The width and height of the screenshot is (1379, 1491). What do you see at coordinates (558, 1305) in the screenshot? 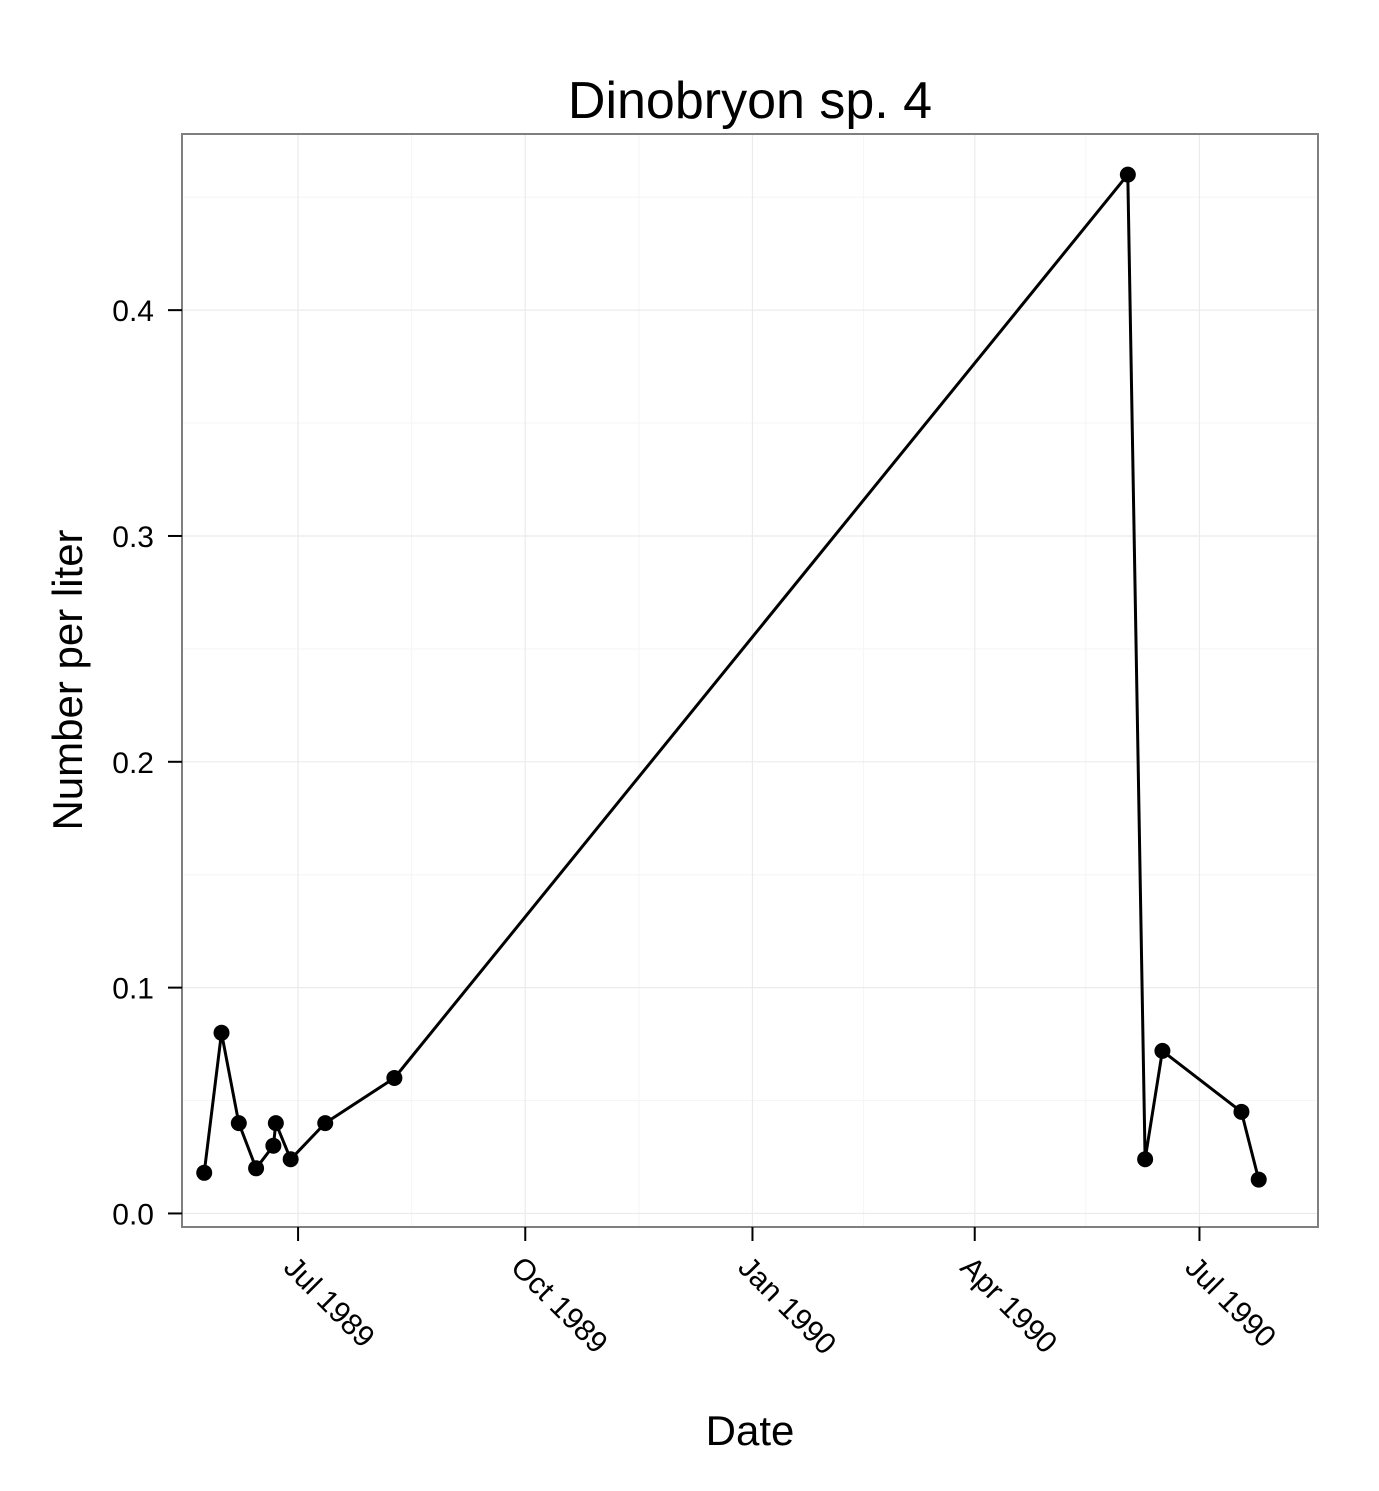
I see `x-tick-label: Oct 1989` at bounding box center [558, 1305].